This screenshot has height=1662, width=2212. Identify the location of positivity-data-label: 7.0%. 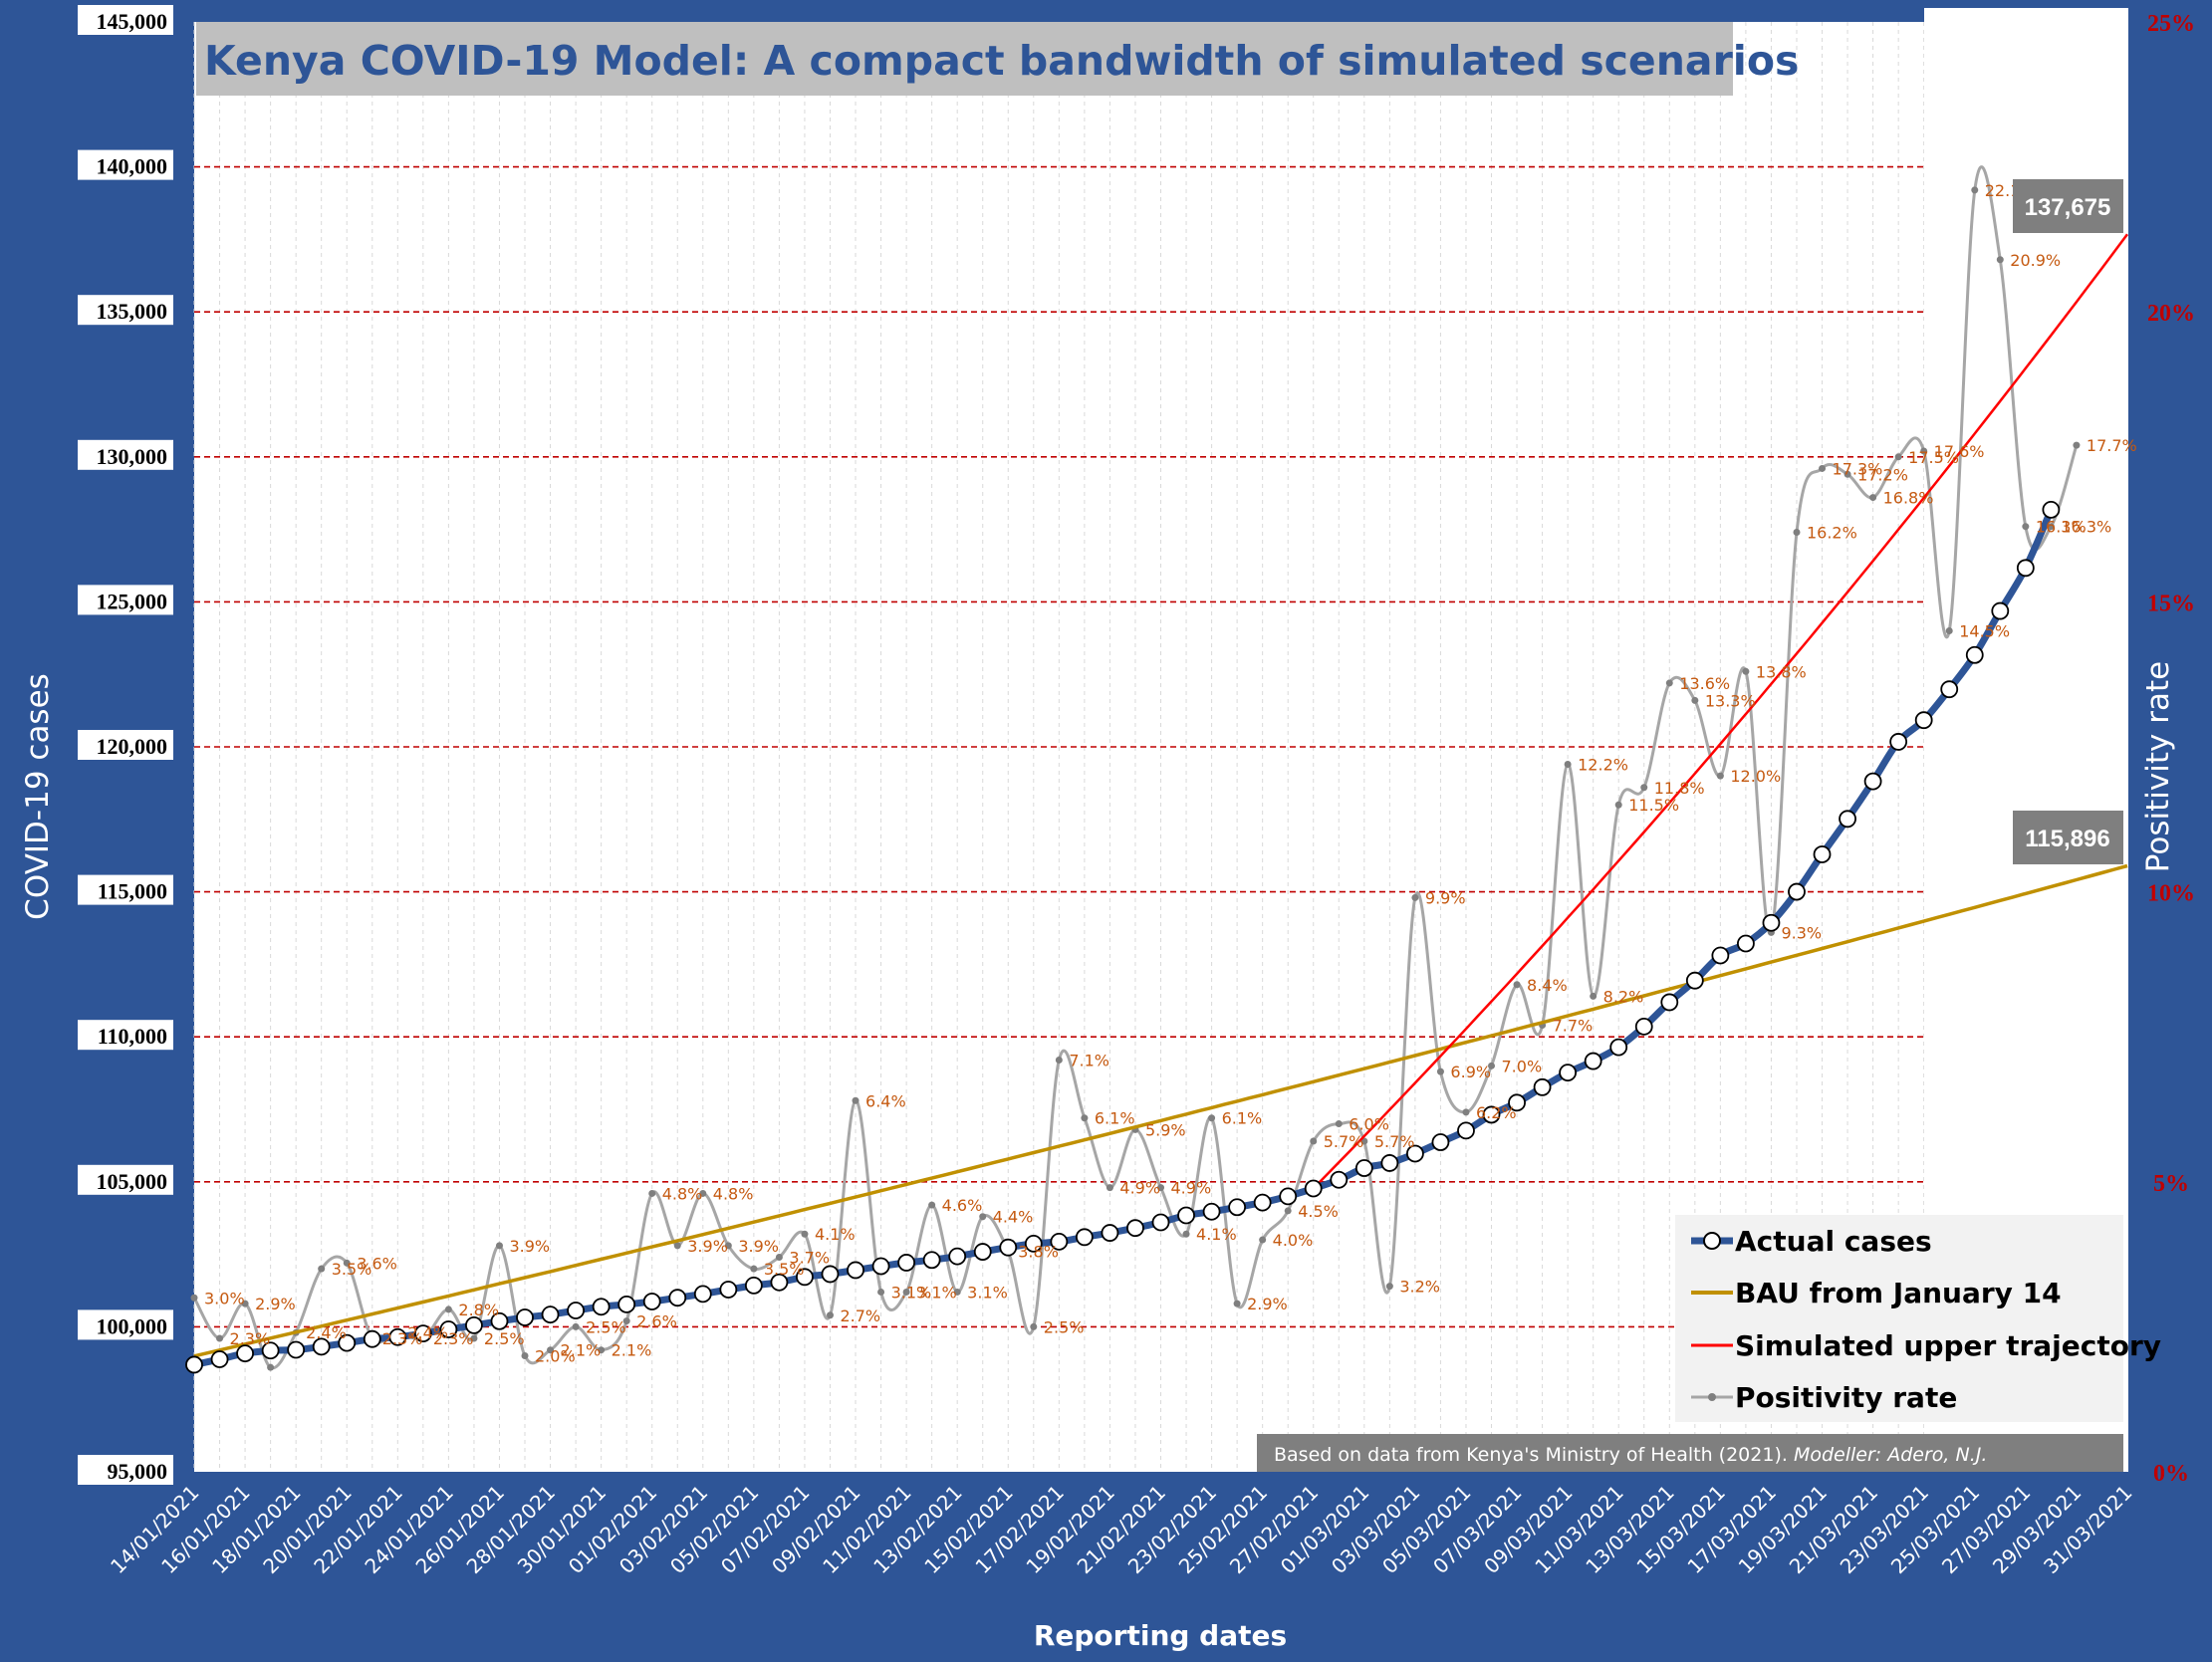
(1522, 1066).